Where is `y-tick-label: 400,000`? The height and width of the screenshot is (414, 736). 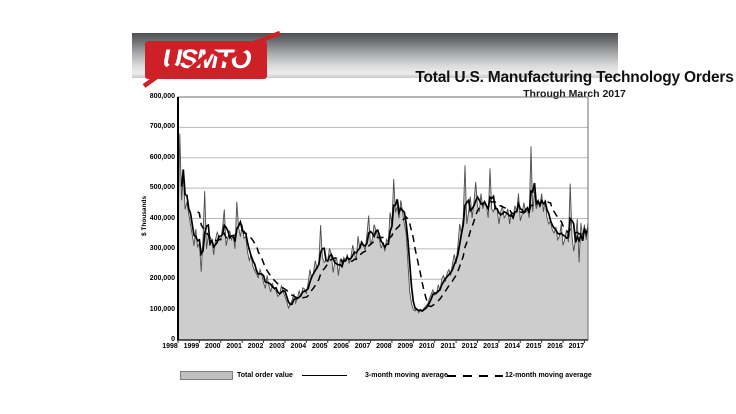 y-tick-label: 400,000 is located at coordinates (162, 218).